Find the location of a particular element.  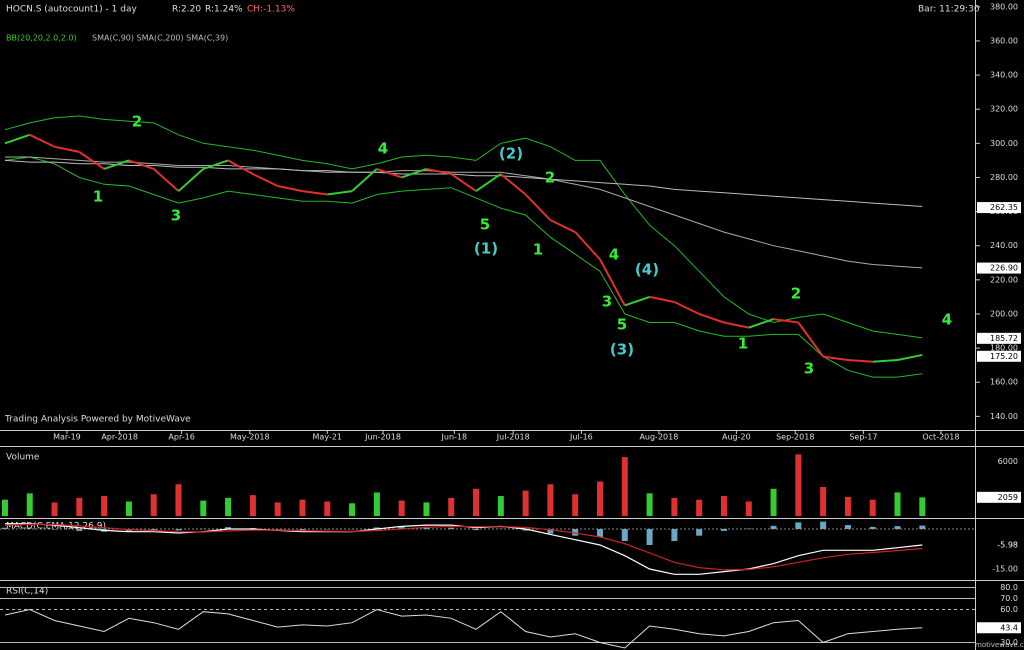

x-tick-label: Apr-2018 is located at coordinates (119, 437).